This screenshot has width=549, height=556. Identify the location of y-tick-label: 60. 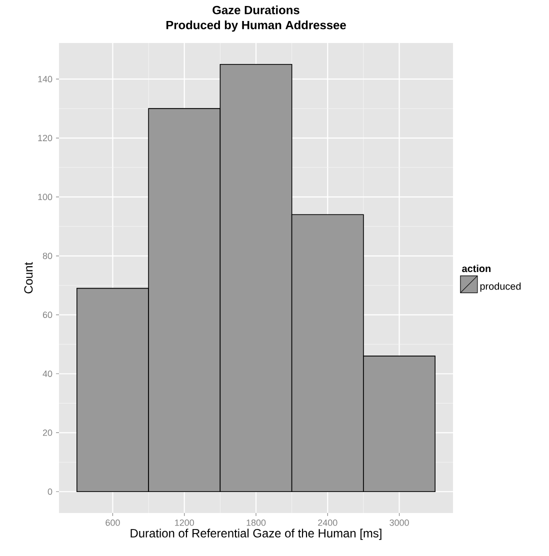
(47, 315).